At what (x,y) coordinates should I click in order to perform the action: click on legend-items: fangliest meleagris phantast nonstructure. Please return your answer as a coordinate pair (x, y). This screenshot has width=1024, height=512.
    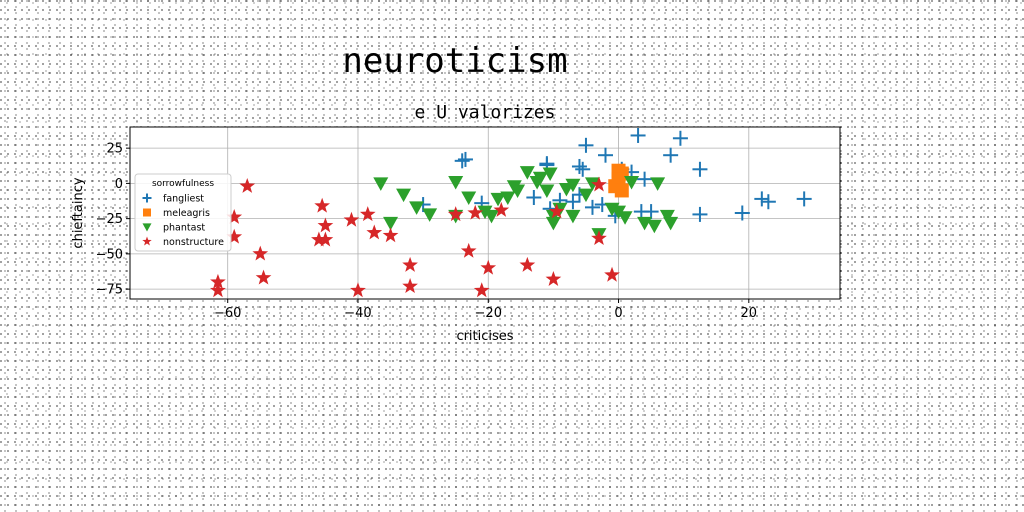
    Looking at the image, I should click on (183, 220).